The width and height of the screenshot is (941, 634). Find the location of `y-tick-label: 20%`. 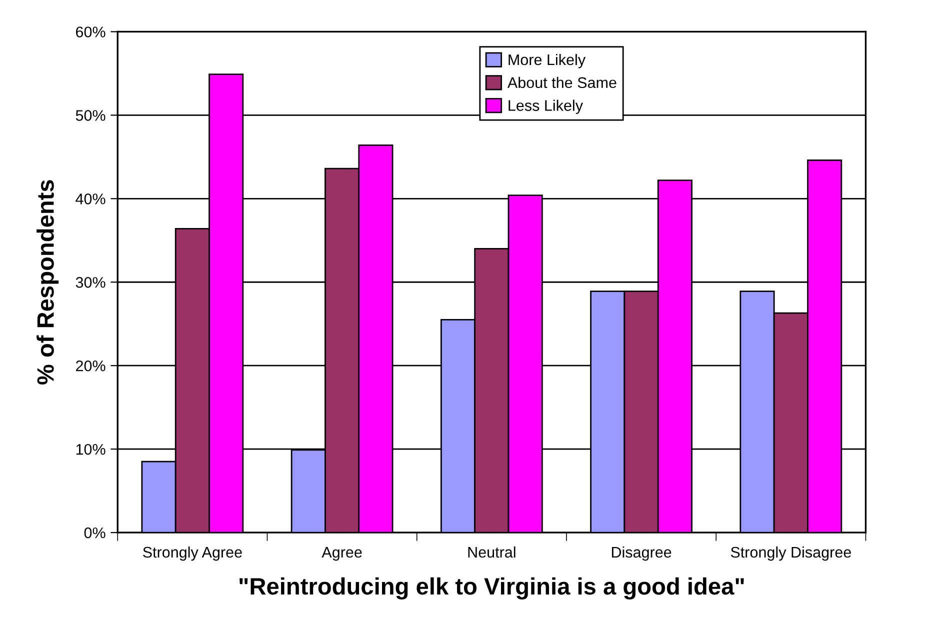

y-tick-label: 20% is located at coordinates (91, 366).